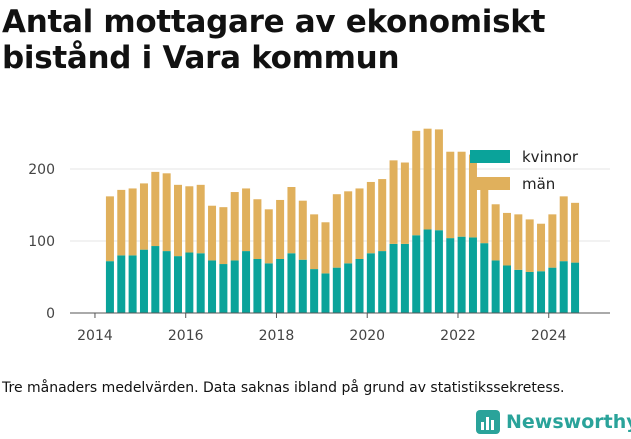 This screenshot has width=631, height=439. I want to click on bar-män-16, so click(291, 220).